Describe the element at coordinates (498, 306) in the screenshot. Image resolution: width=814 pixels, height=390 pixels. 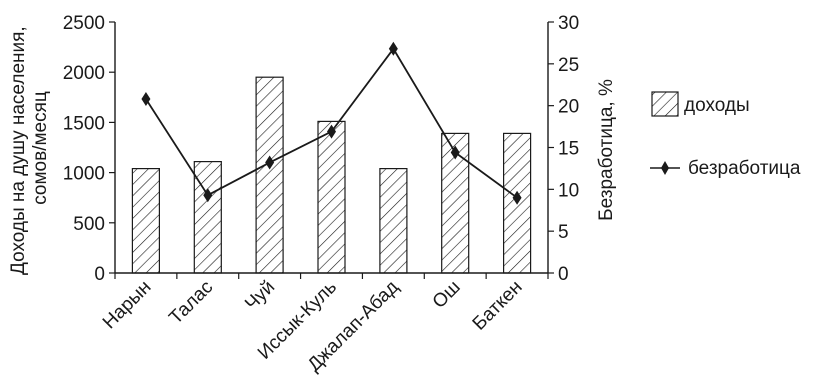
I see `x-tick-label: Баткен` at that location.